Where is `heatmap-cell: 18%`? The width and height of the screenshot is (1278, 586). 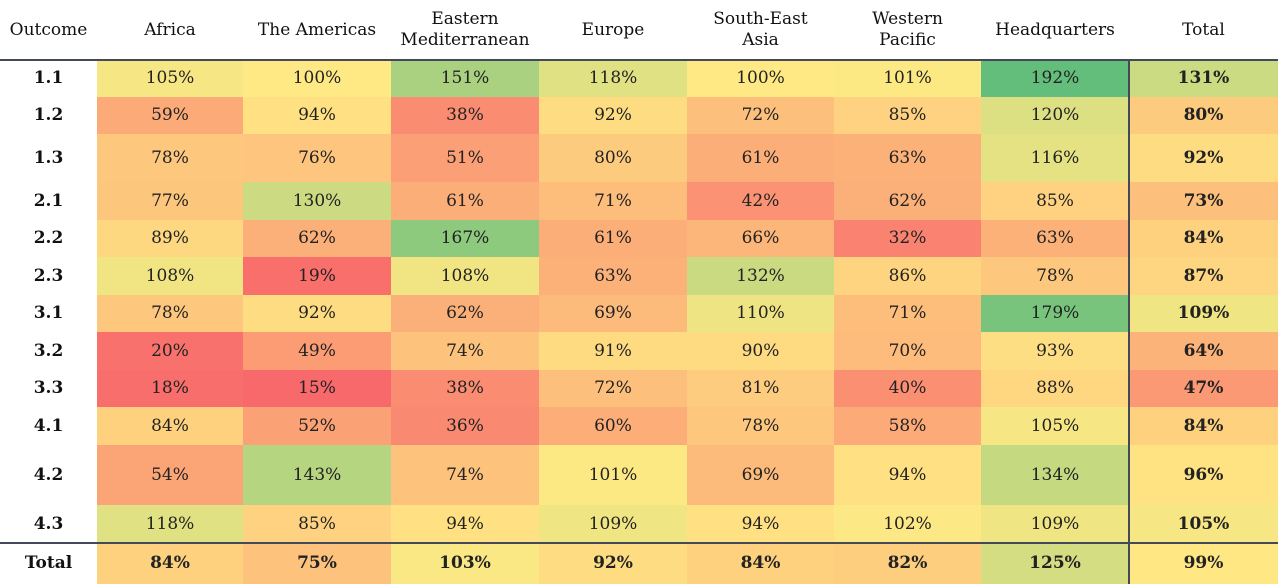
heatmap-cell: 18% is located at coordinates (170, 388).